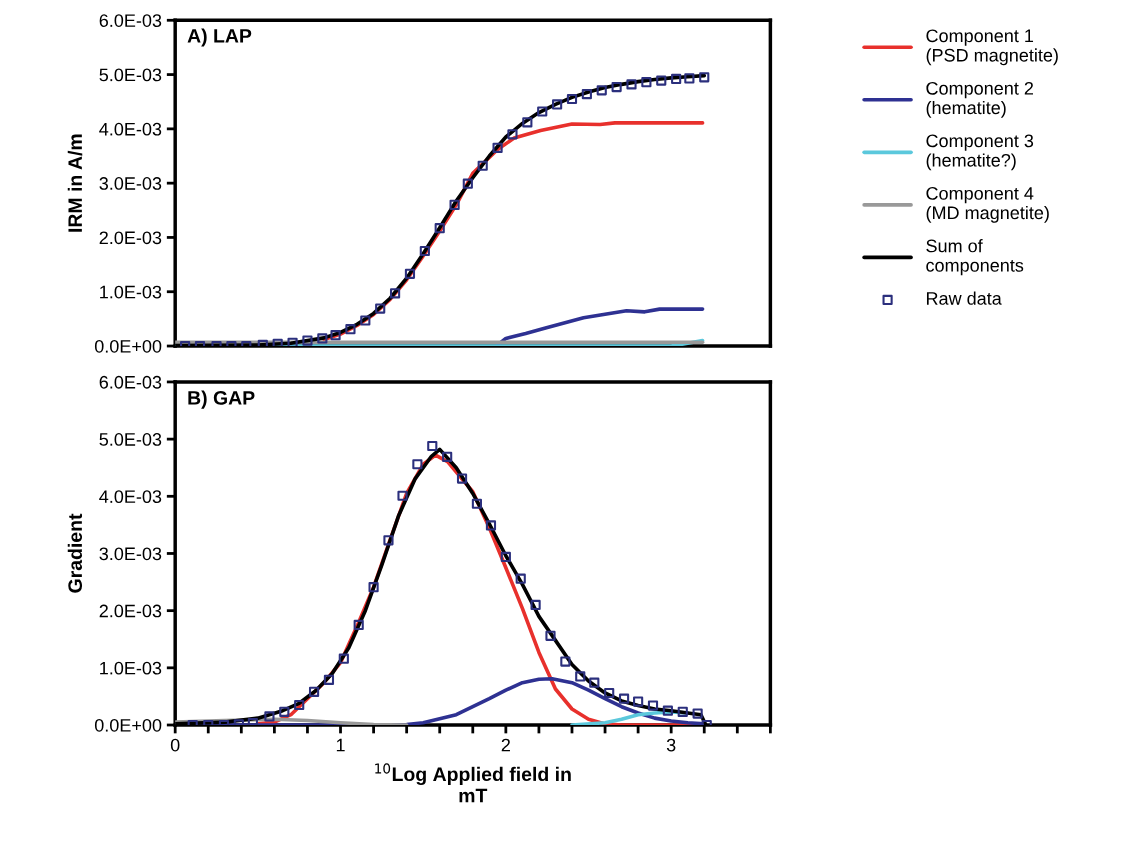 The image size is (1123, 845). I want to click on legend-label: Component 2 (hematite), so click(979, 99).